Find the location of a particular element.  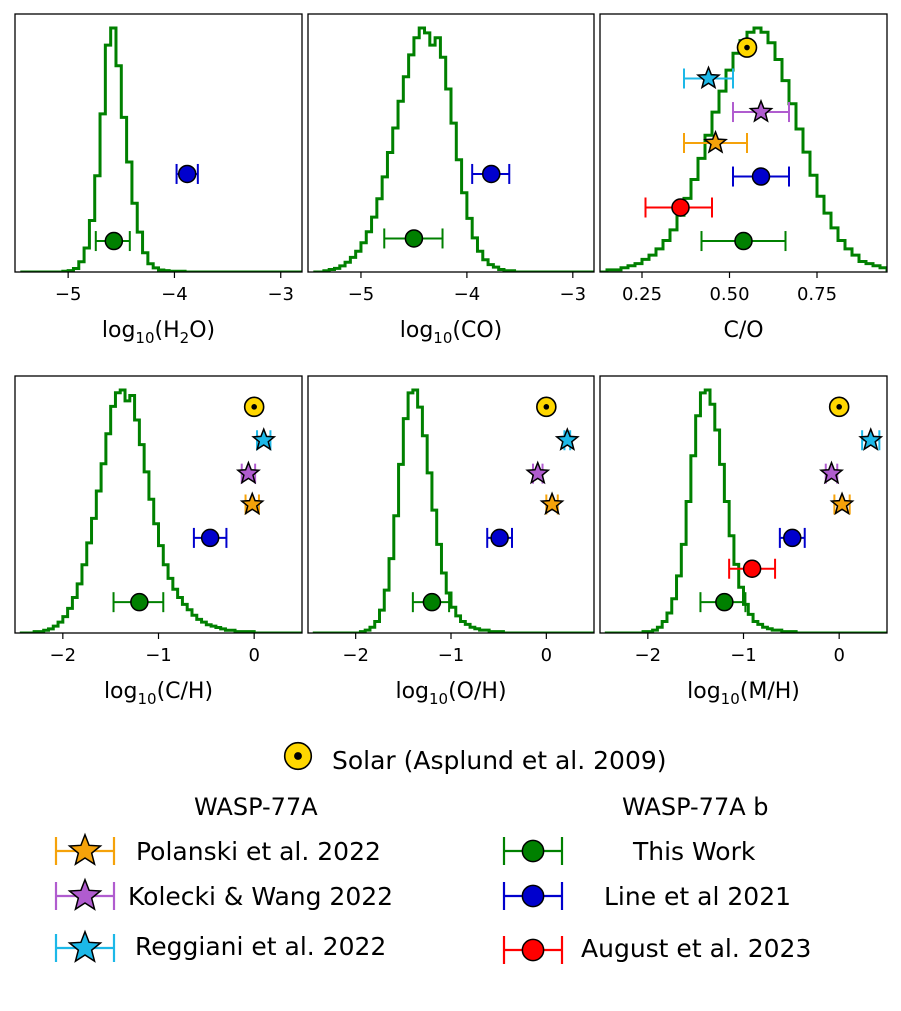

legend-solar-marker-dot is located at coordinates (298, 756).